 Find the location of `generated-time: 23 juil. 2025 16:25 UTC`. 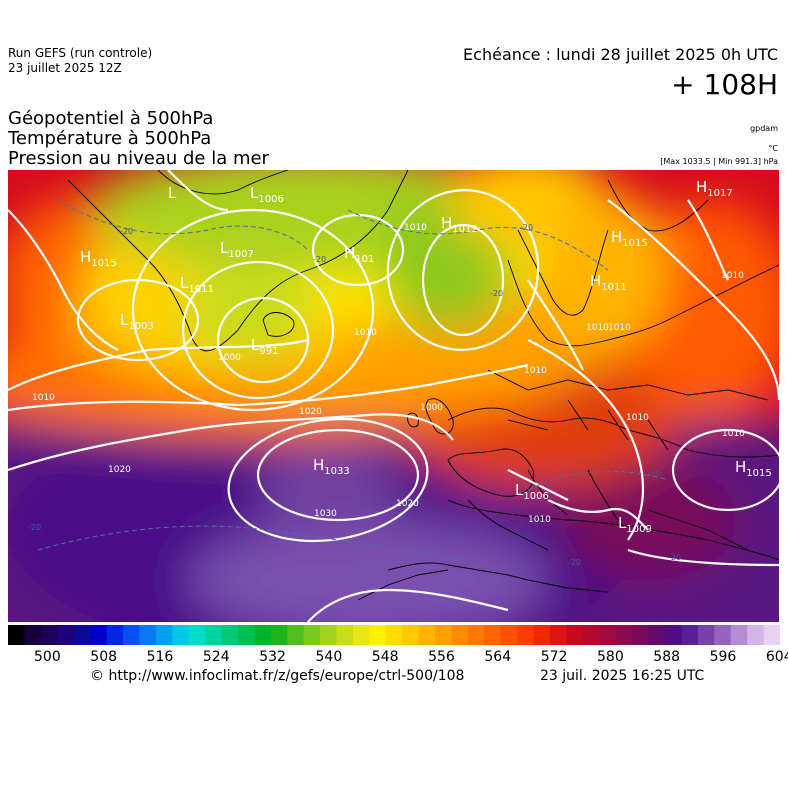

generated-time: 23 juil. 2025 16:25 UTC is located at coordinates (622, 676).